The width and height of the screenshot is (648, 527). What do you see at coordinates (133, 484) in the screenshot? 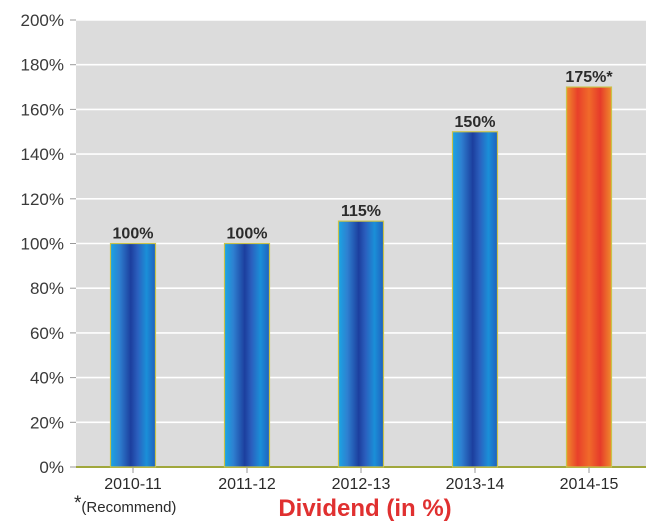
I see `x-category-label: 2010-11` at bounding box center [133, 484].